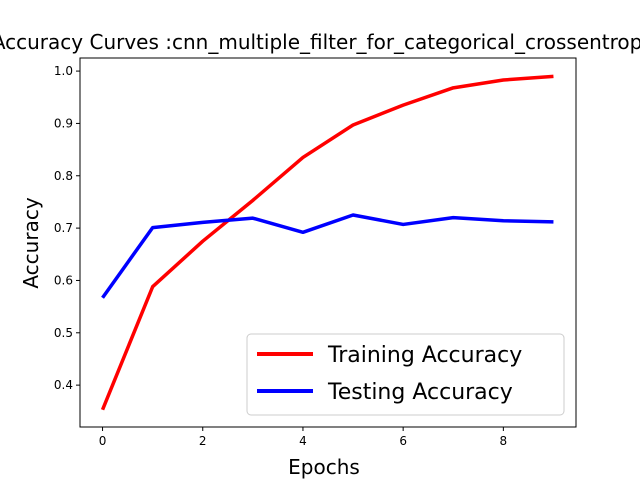  I want to click on legend-label-testing: Testing Accuracy, so click(420, 392).